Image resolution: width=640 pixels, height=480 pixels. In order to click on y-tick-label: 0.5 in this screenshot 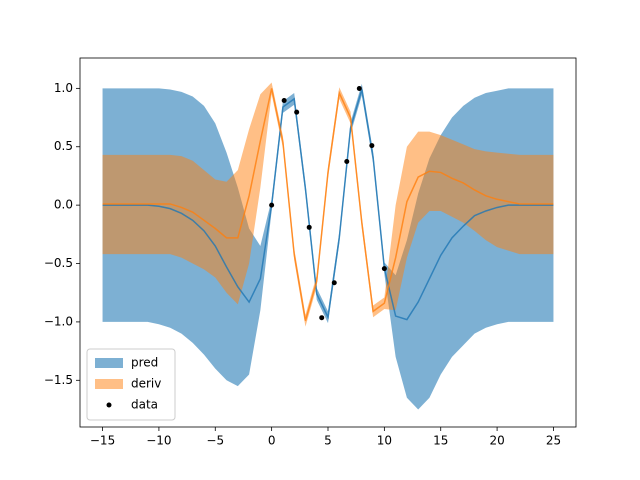, I will do `click(63, 146)`.